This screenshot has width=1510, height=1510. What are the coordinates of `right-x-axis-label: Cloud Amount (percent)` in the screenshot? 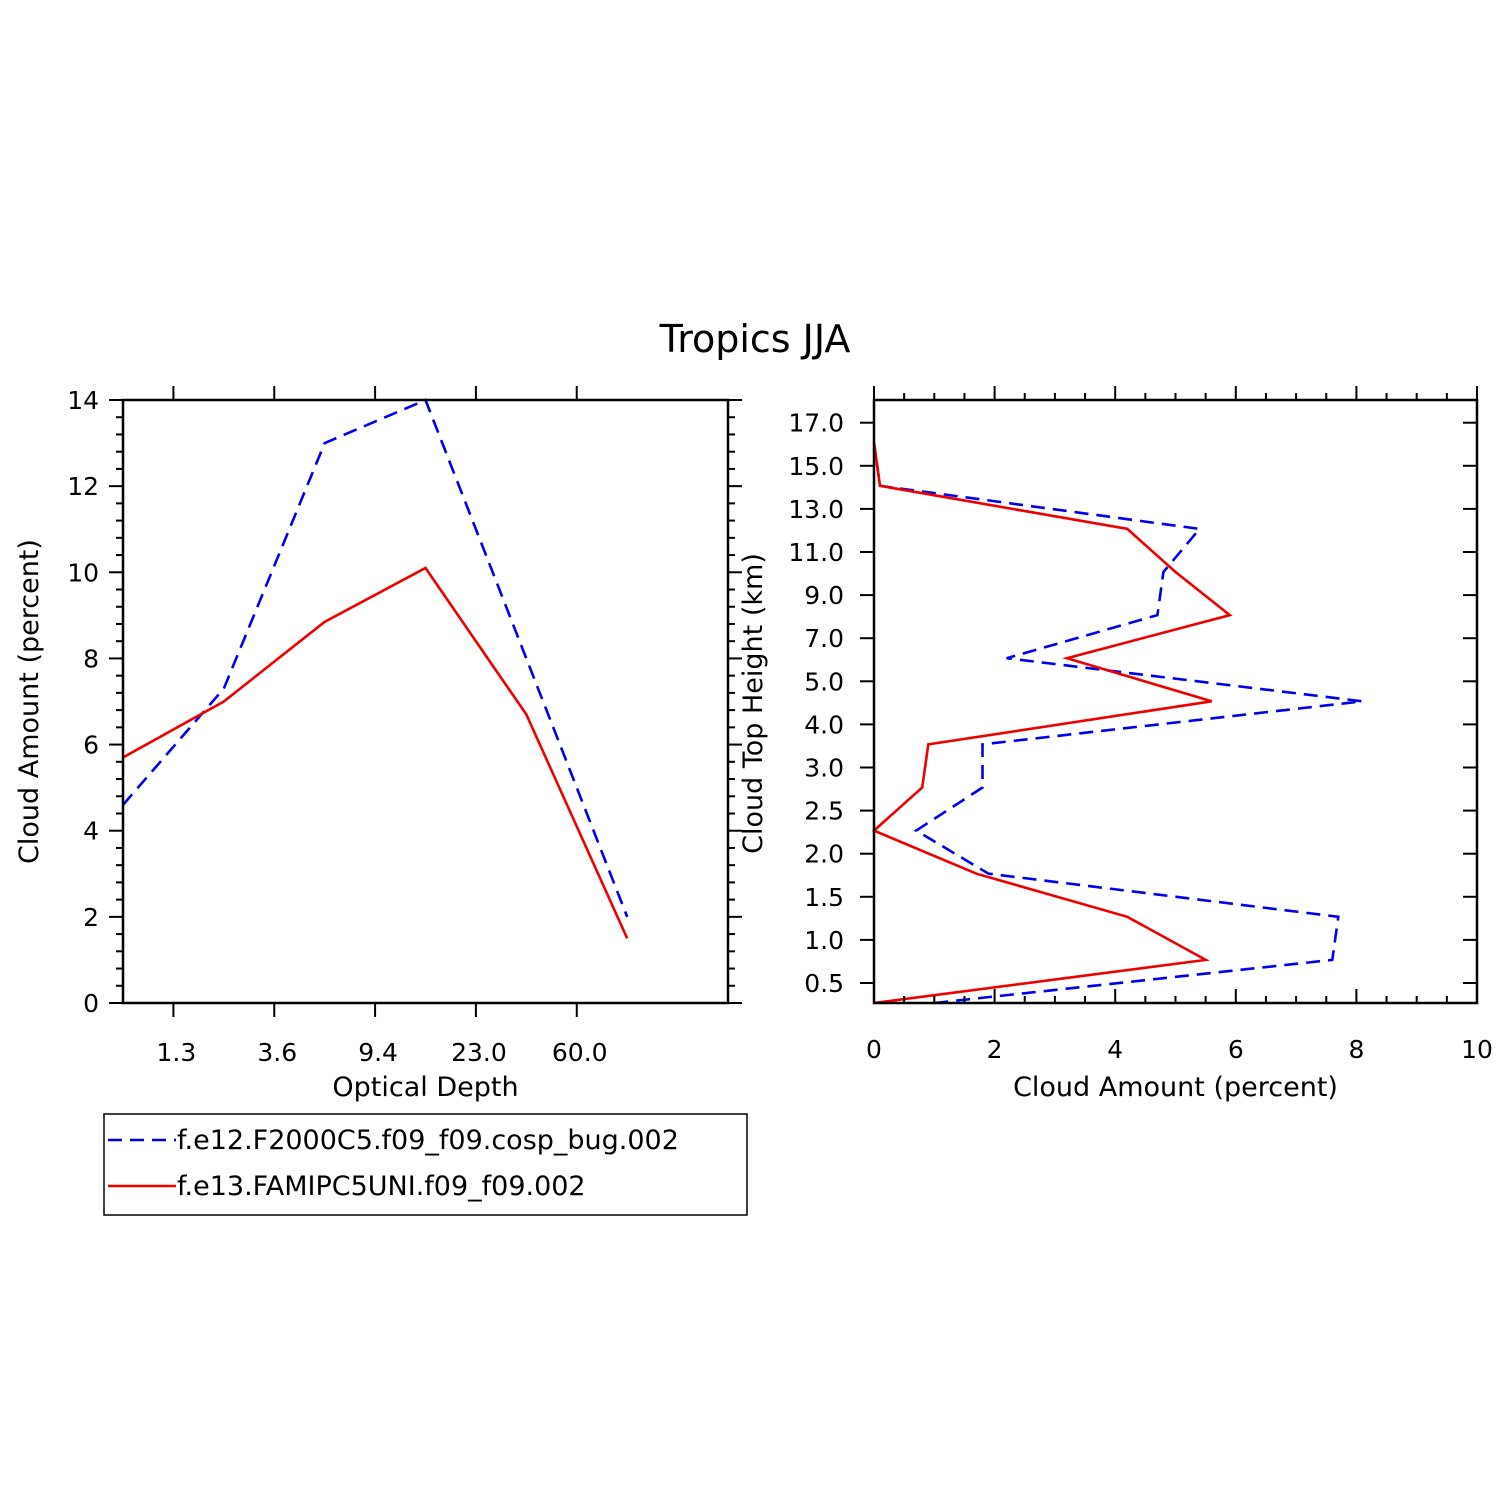 It's located at (1175, 1087).